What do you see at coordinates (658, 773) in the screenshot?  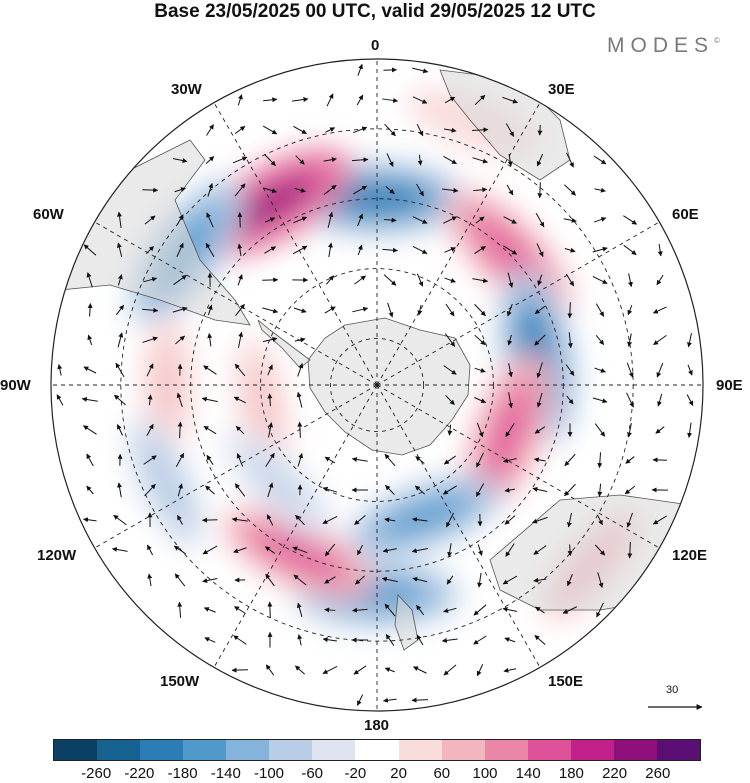 I see `colorbar-tick-label: 260` at bounding box center [658, 773].